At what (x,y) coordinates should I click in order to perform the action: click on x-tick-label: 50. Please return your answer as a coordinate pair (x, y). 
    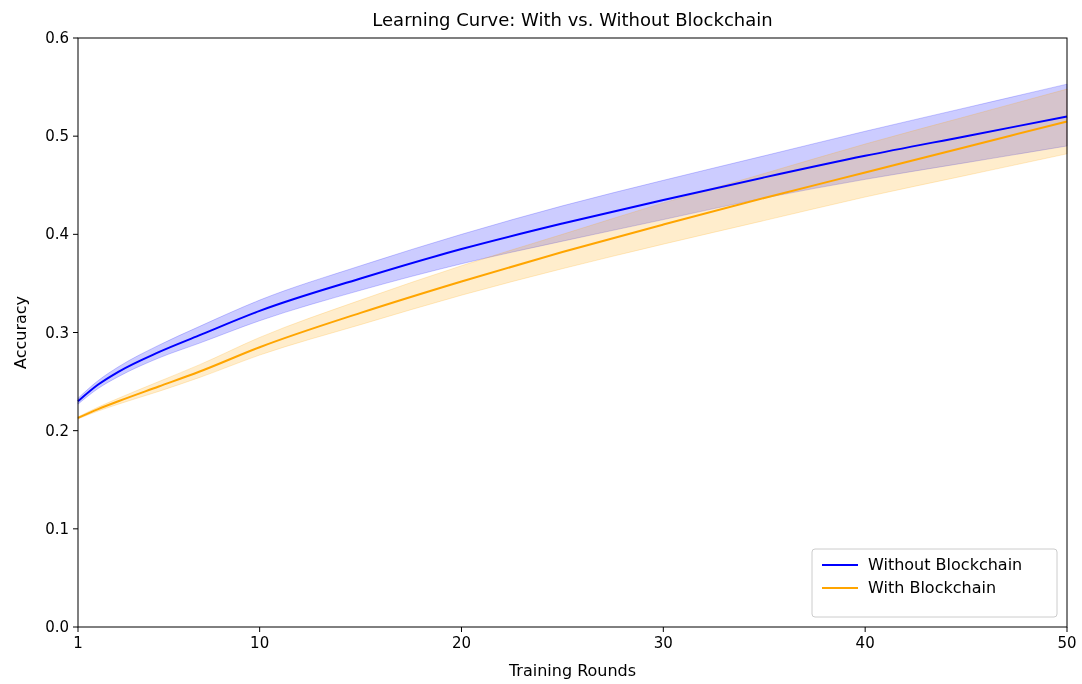
    Looking at the image, I should click on (1067, 643).